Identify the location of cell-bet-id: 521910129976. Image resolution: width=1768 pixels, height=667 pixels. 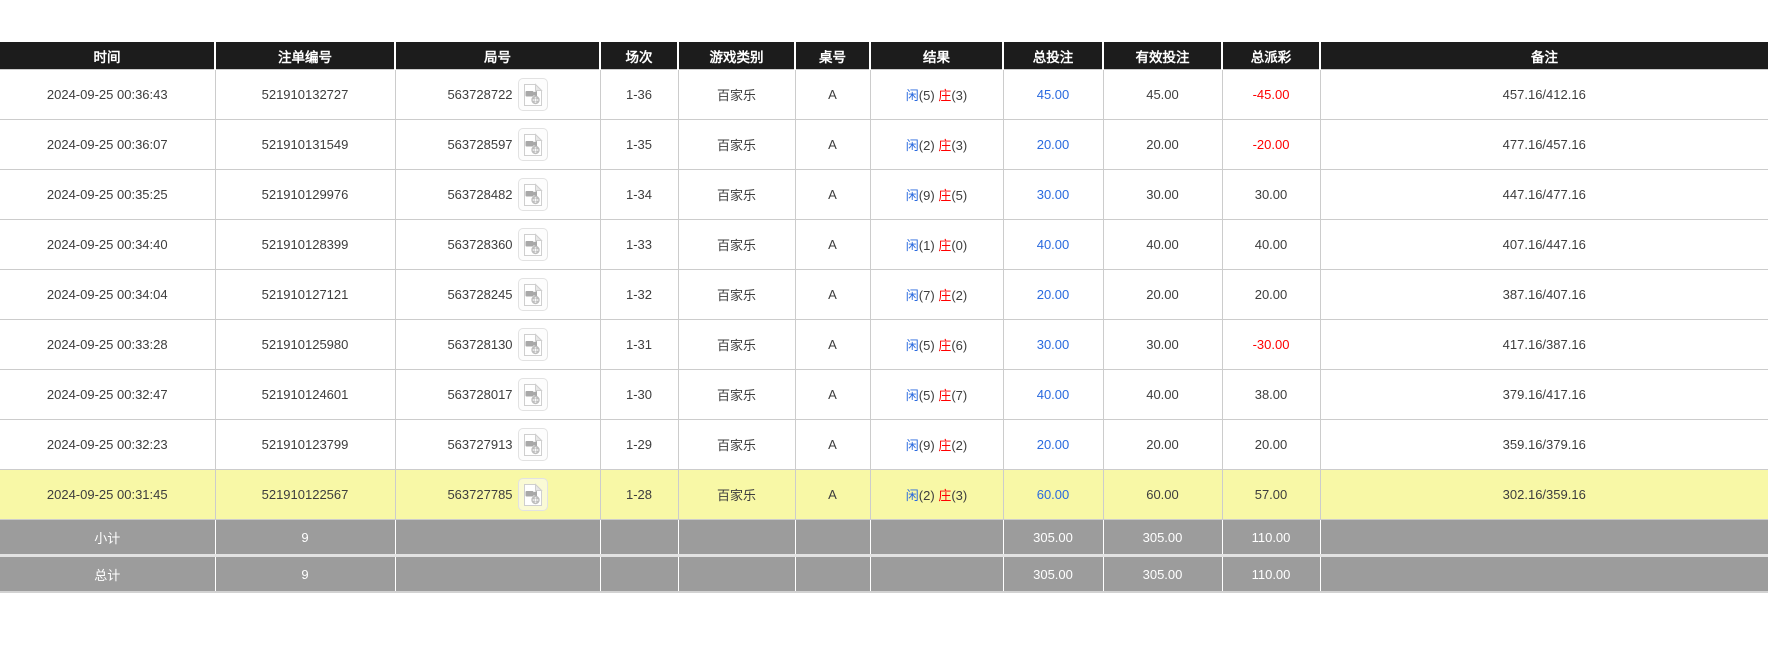
(305, 194).